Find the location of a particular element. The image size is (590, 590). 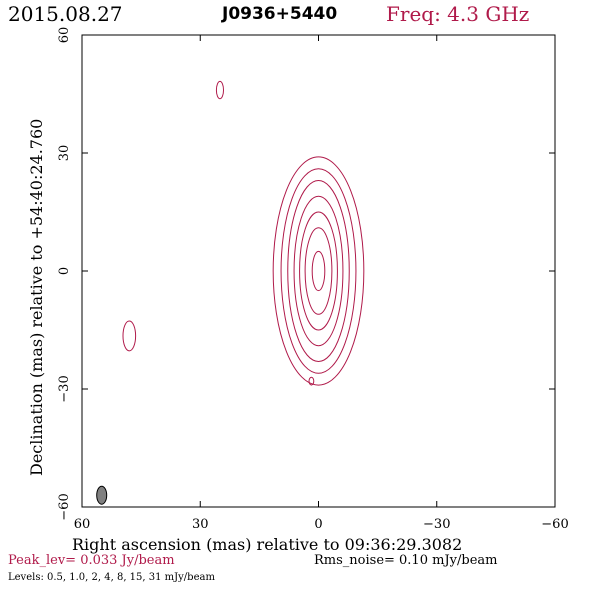

y-tick-label: 60 is located at coordinates (64, 35).